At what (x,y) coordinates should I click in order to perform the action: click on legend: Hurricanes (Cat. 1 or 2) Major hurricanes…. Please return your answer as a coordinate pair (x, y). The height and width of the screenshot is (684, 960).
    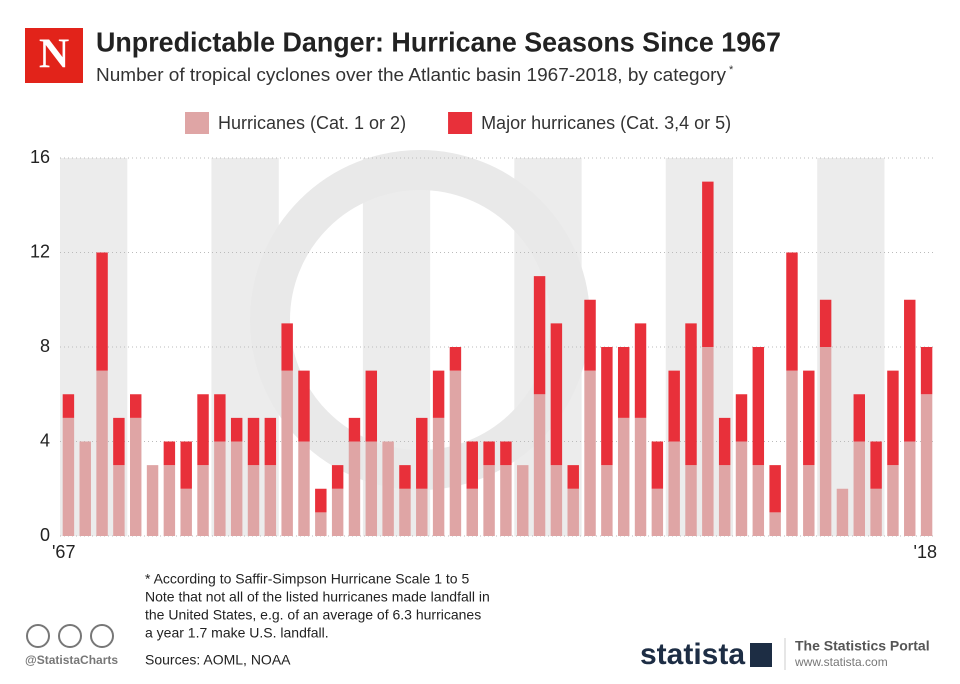
    Looking at the image, I should click on (458, 123).